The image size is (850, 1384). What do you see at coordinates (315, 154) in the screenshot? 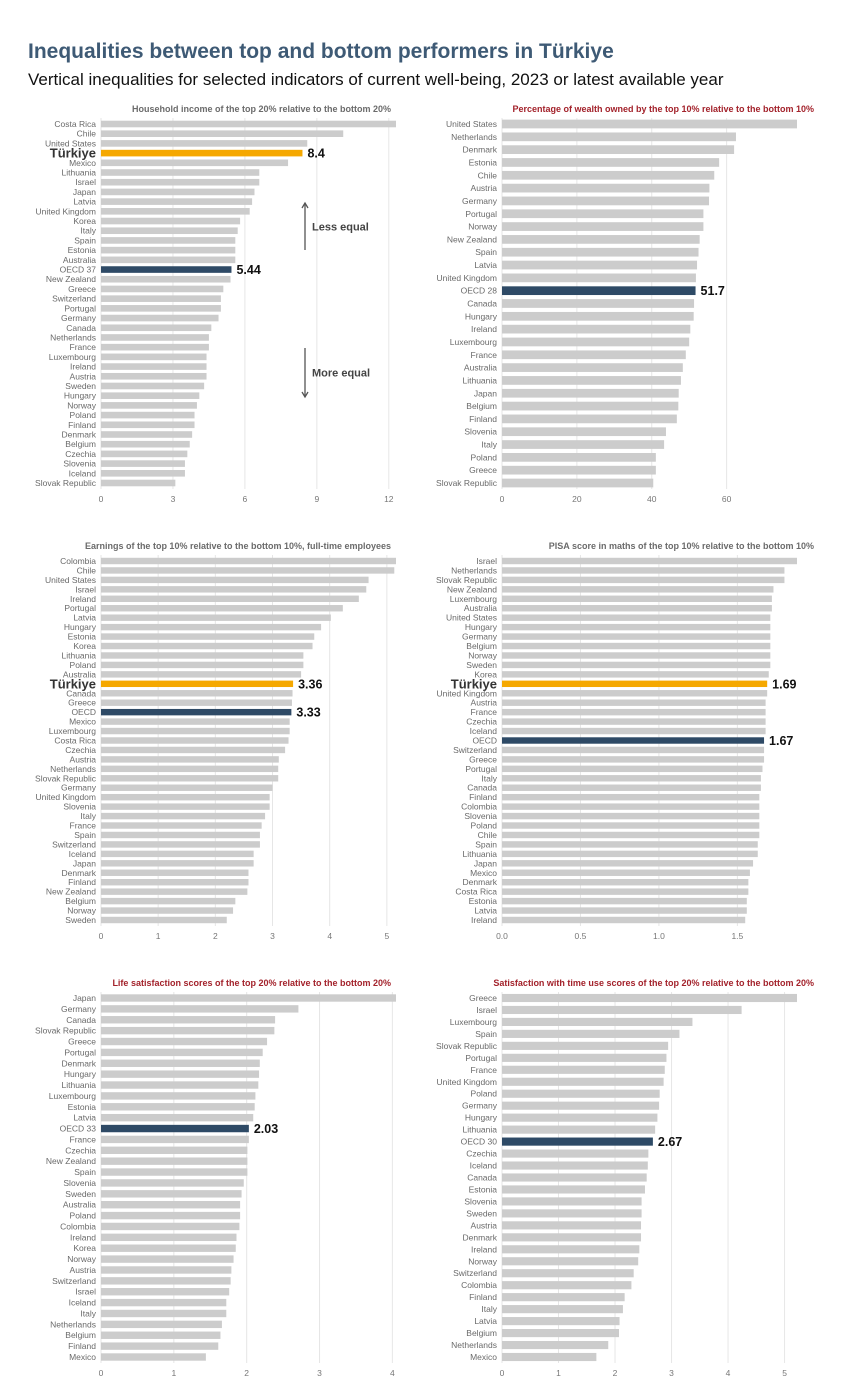
I see `data-label: 8.4` at bounding box center [315, 154].